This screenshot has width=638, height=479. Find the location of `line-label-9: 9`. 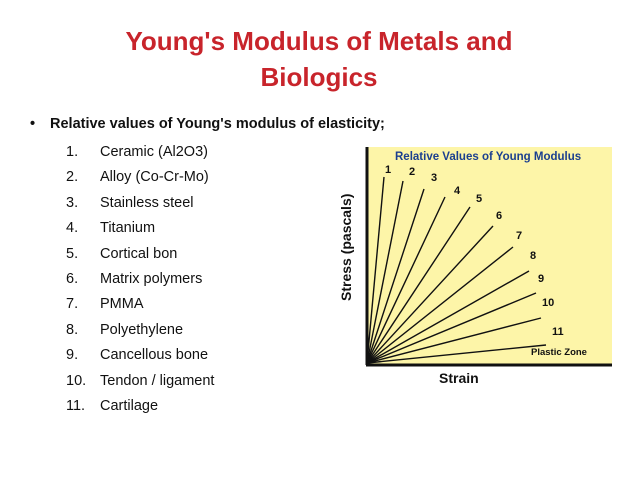

line-label-9: 9 is located at coordinates (541, 279).